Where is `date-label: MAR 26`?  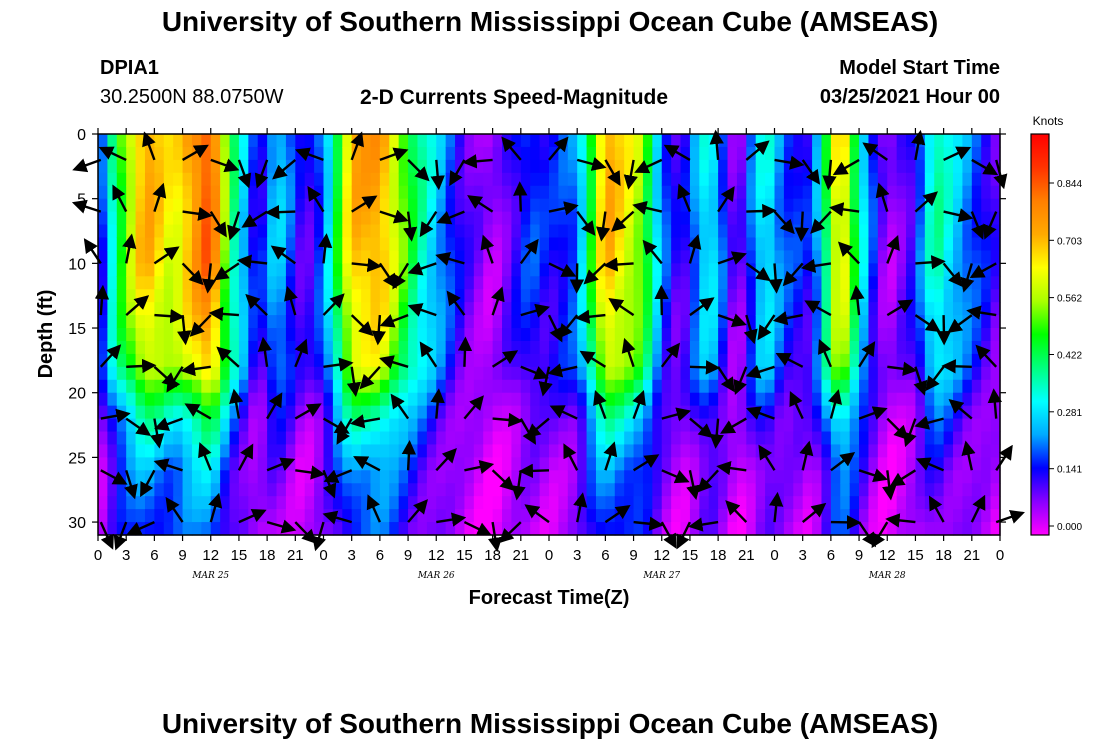
date-label: MAR 26 is located at coordinates (436, 576).